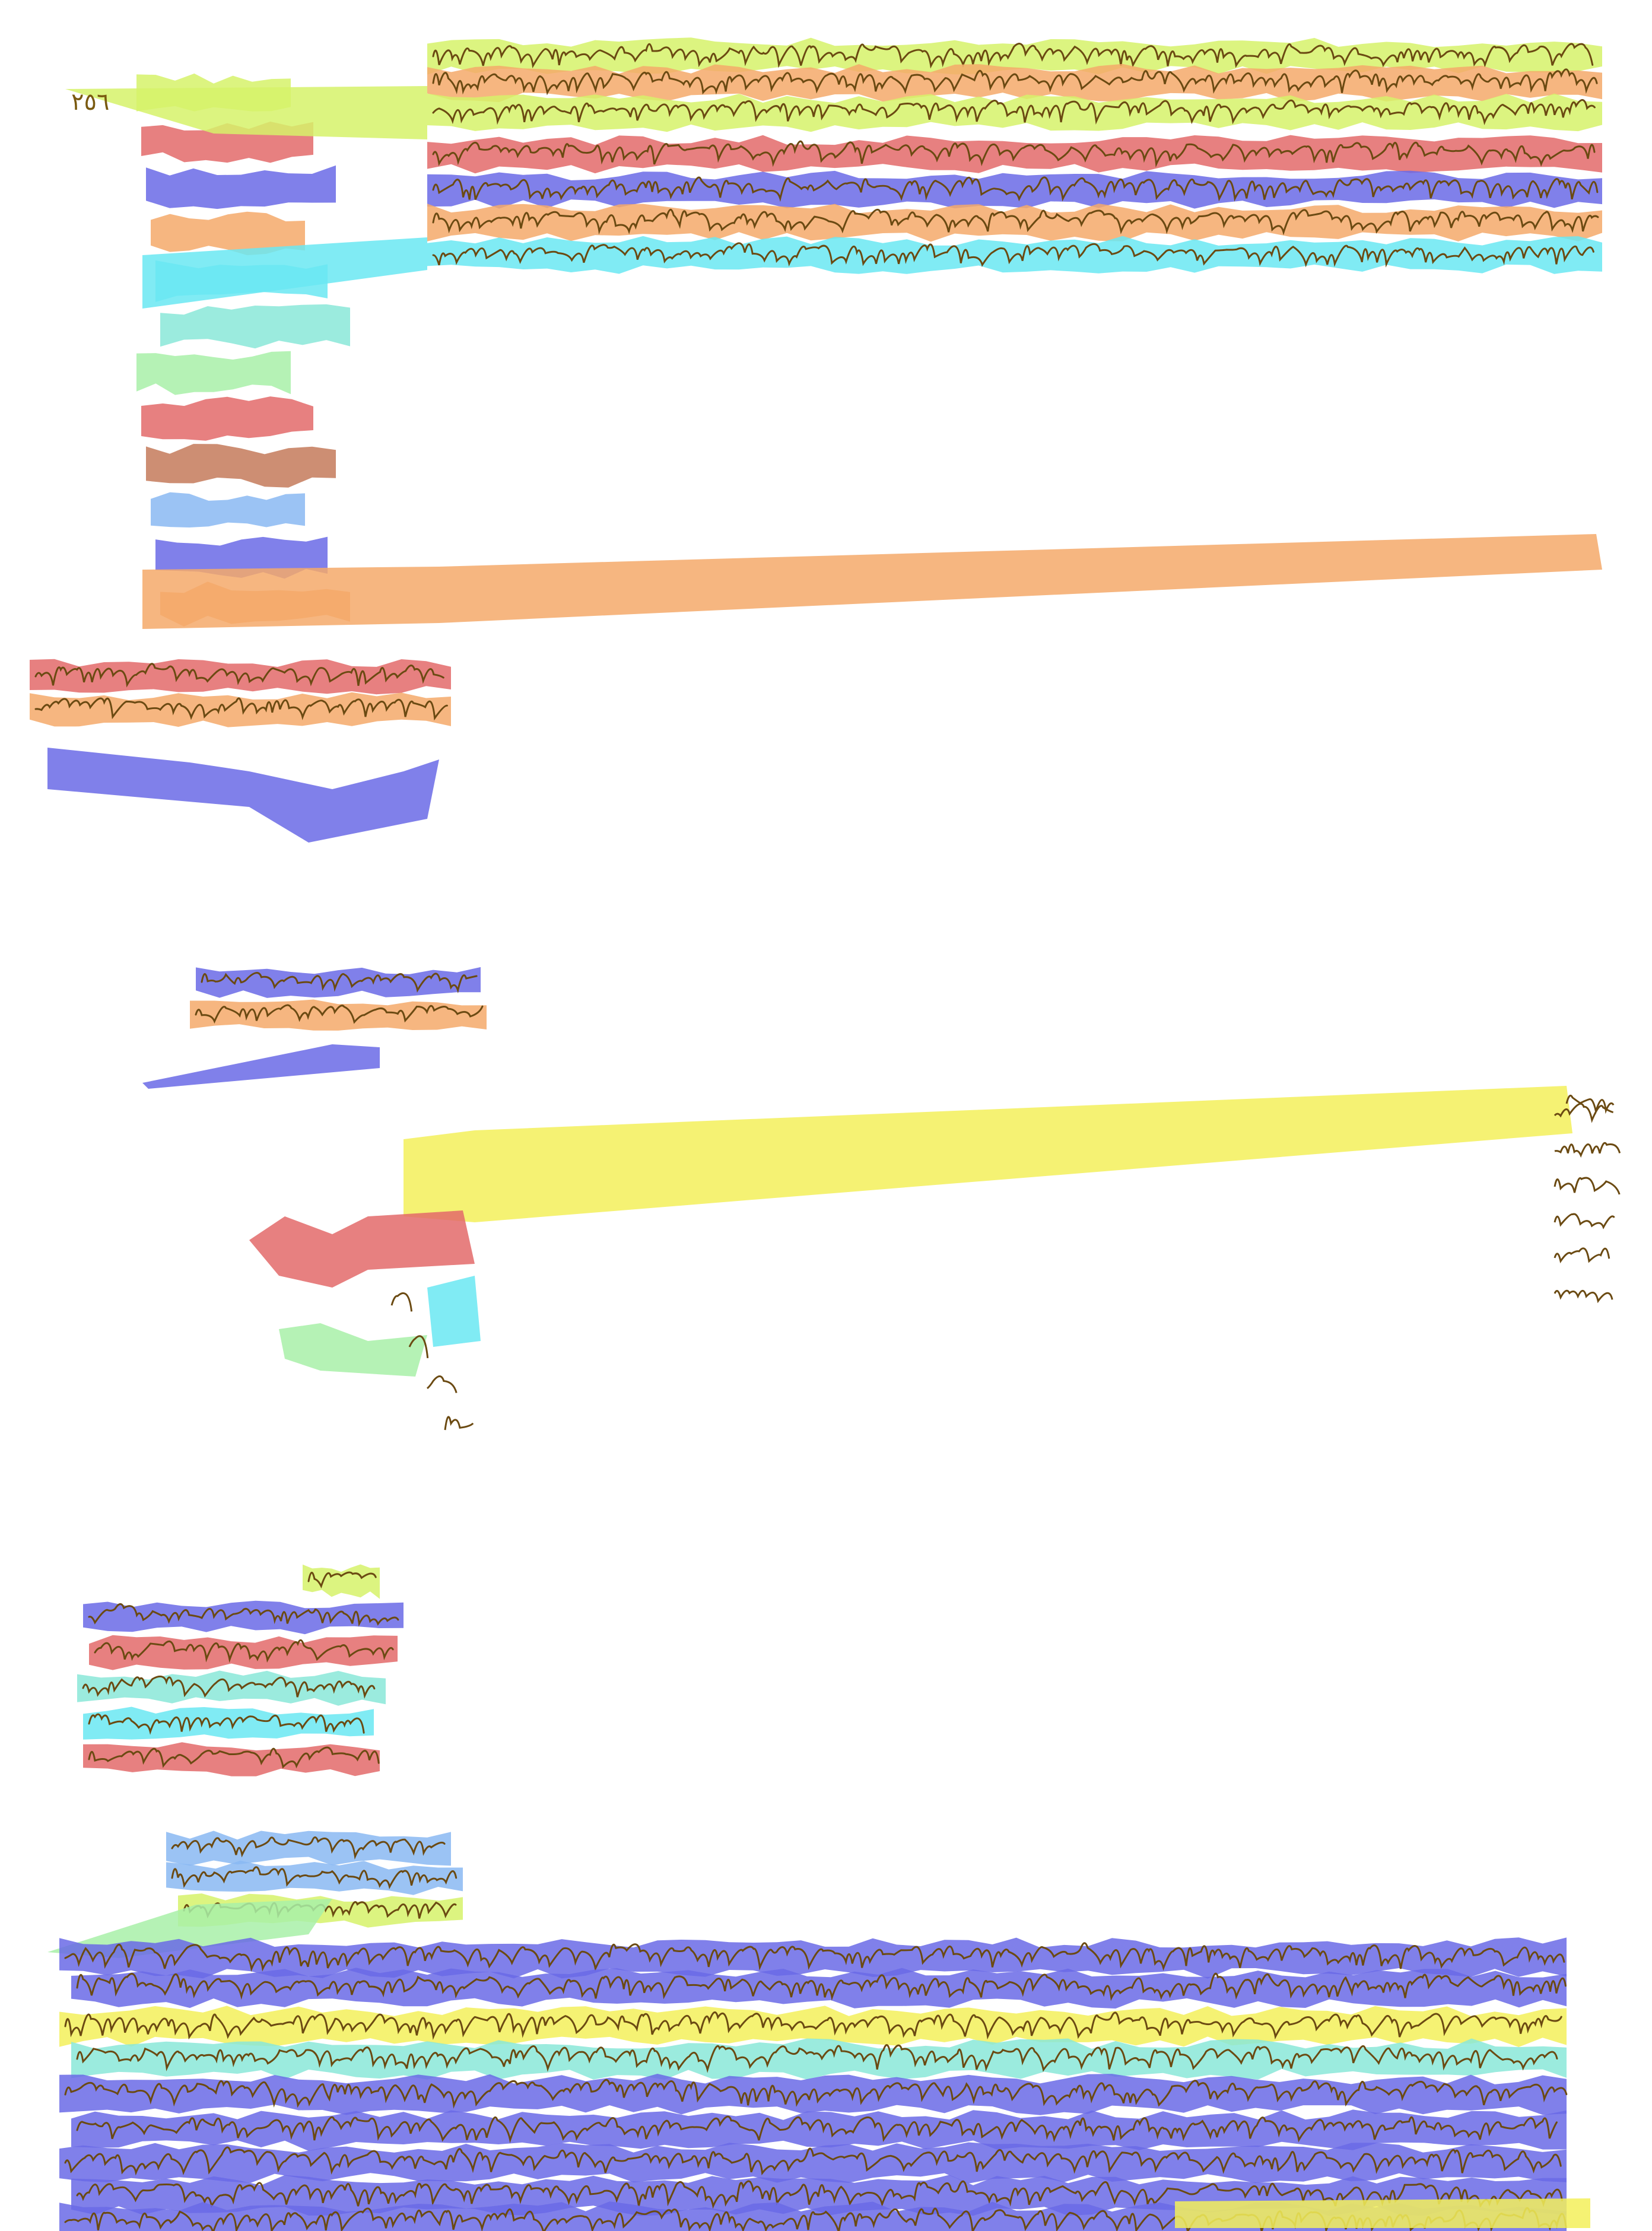 Image resolution: width=1652 pixels, height=2231 pixels. I want to click on main-text-line-1-ink, so click(1013, 56).